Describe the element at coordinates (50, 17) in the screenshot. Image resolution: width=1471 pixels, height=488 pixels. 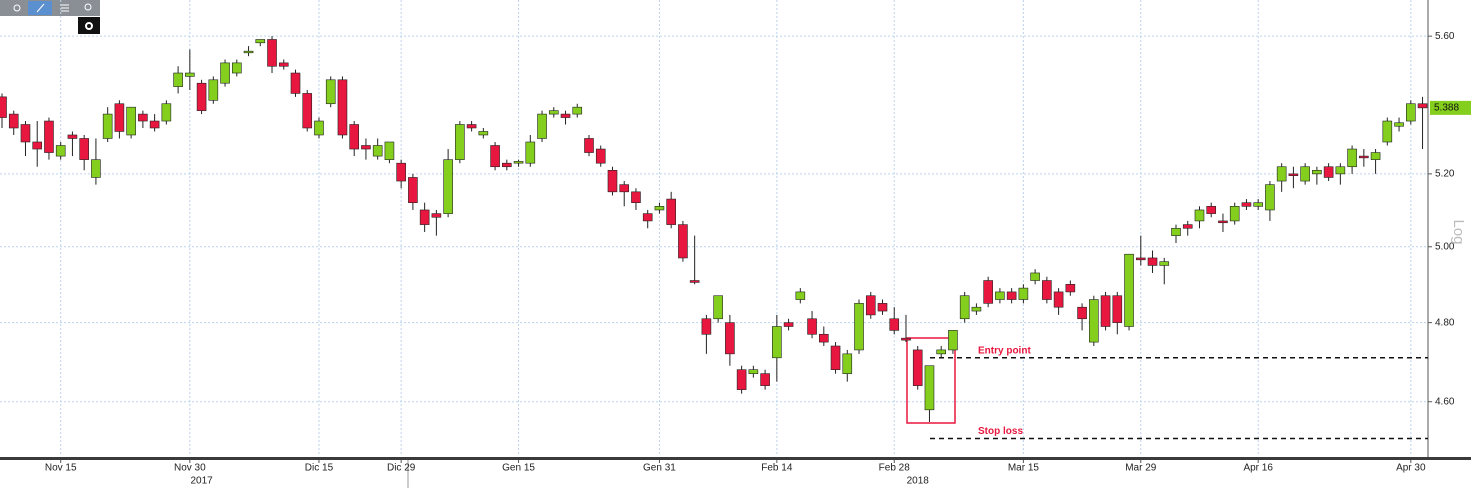
I see `toolbar` at that location.